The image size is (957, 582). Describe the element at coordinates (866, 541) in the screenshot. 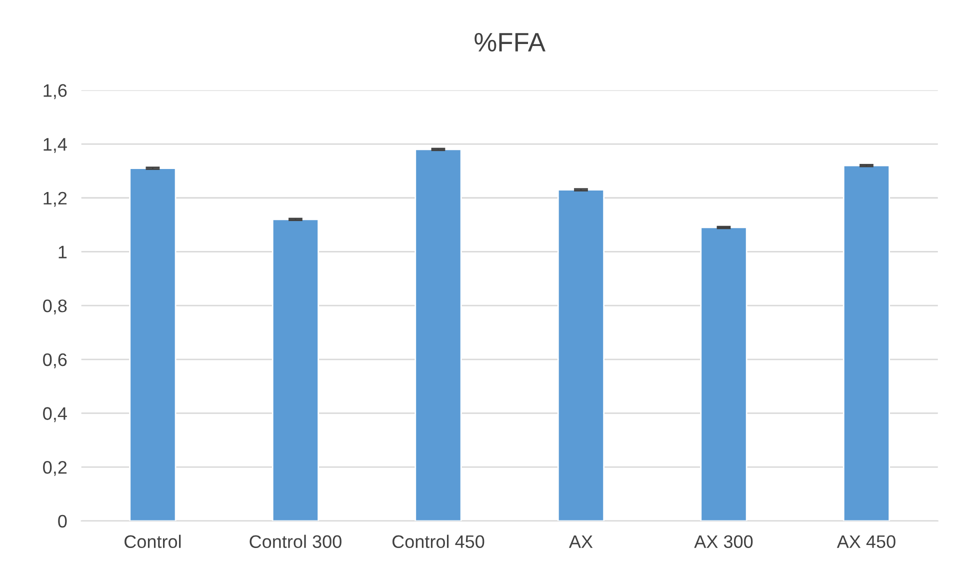

I see `x-tick-label: AX 450` at that location.